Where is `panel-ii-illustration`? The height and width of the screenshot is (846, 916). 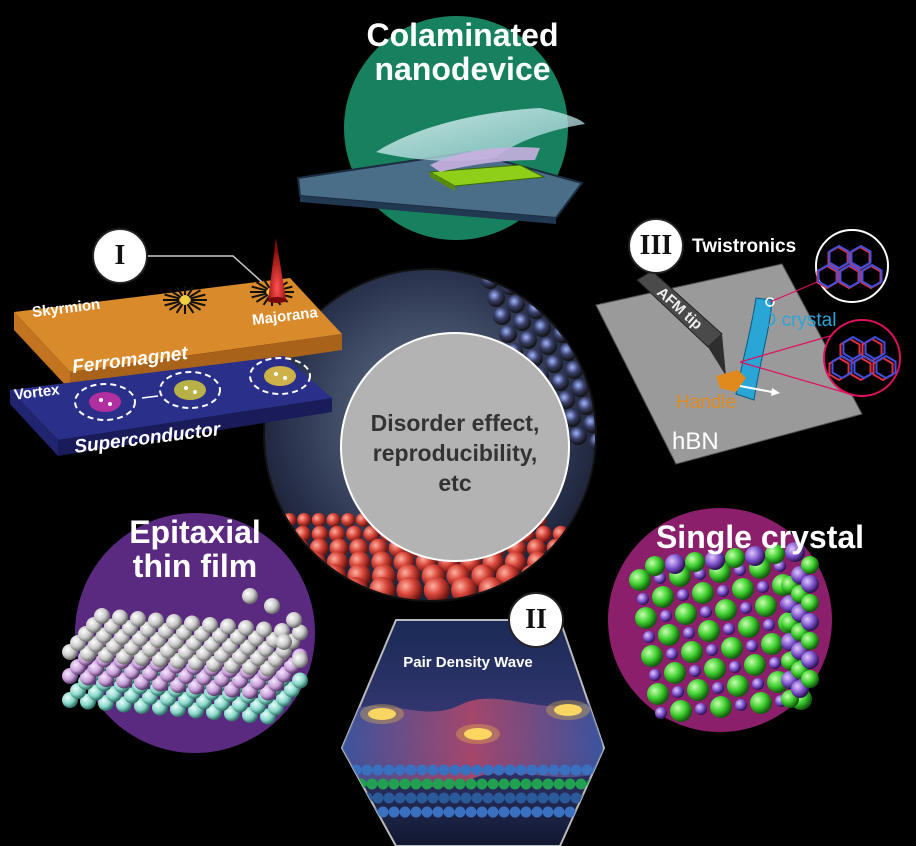 panel-ii-illustration is located at coordinates (473, 732).